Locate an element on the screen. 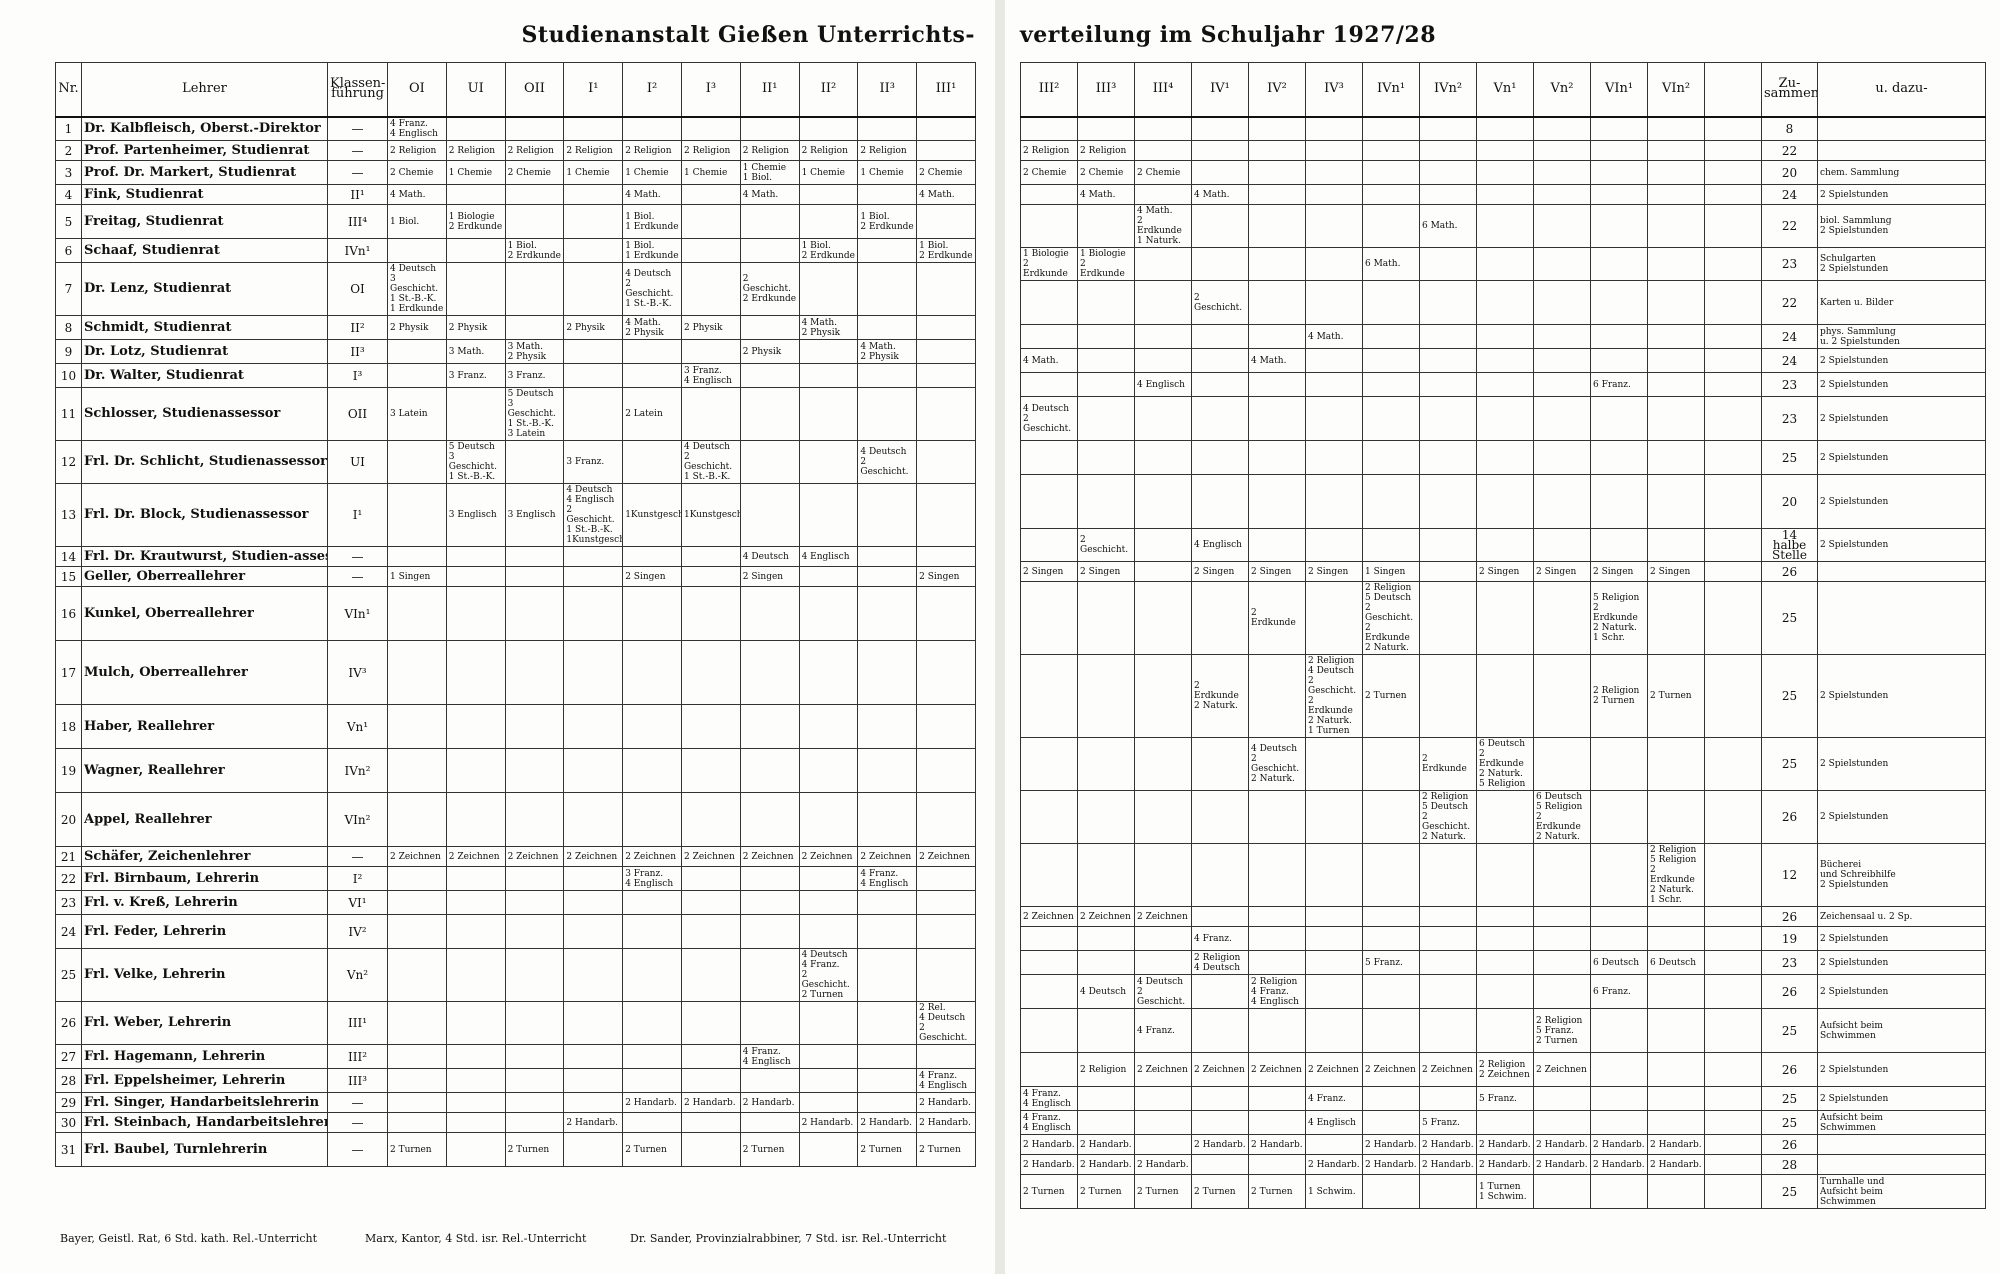  lesson-cell: 2 Turnen is located at coordinates (534, 1149).